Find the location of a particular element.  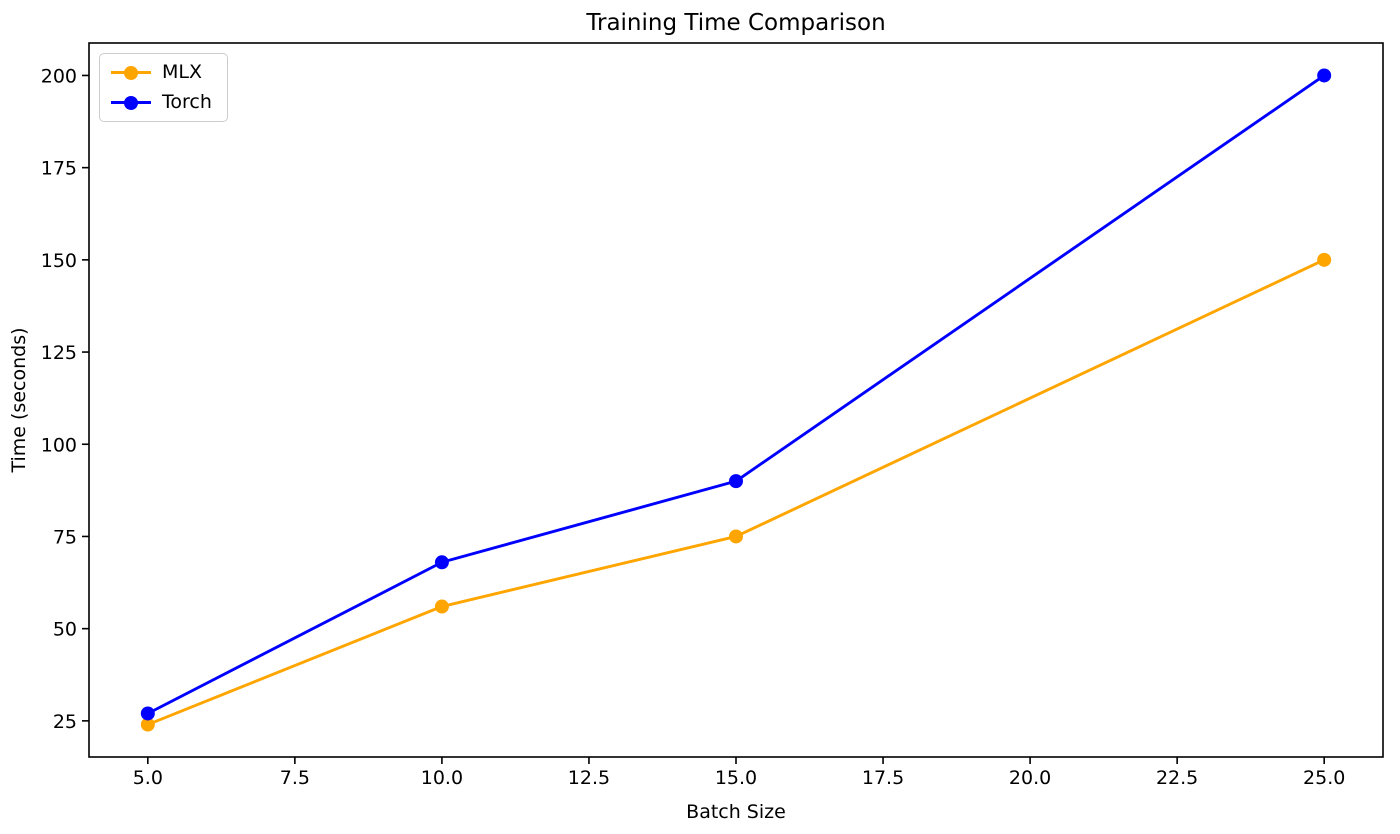

y-tick-label: 125 is located at coordinates (59, 353).